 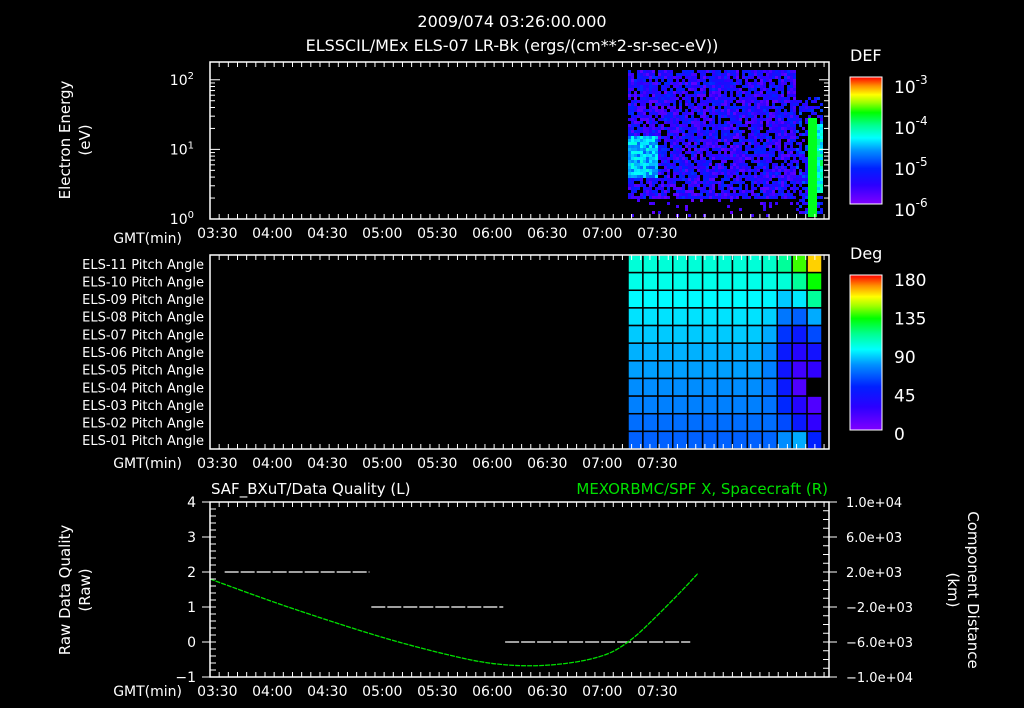 What do you see at coordinates (191, 503) in the screenshot?
I see `svg-text: 4` at bounding box center [191, 503].